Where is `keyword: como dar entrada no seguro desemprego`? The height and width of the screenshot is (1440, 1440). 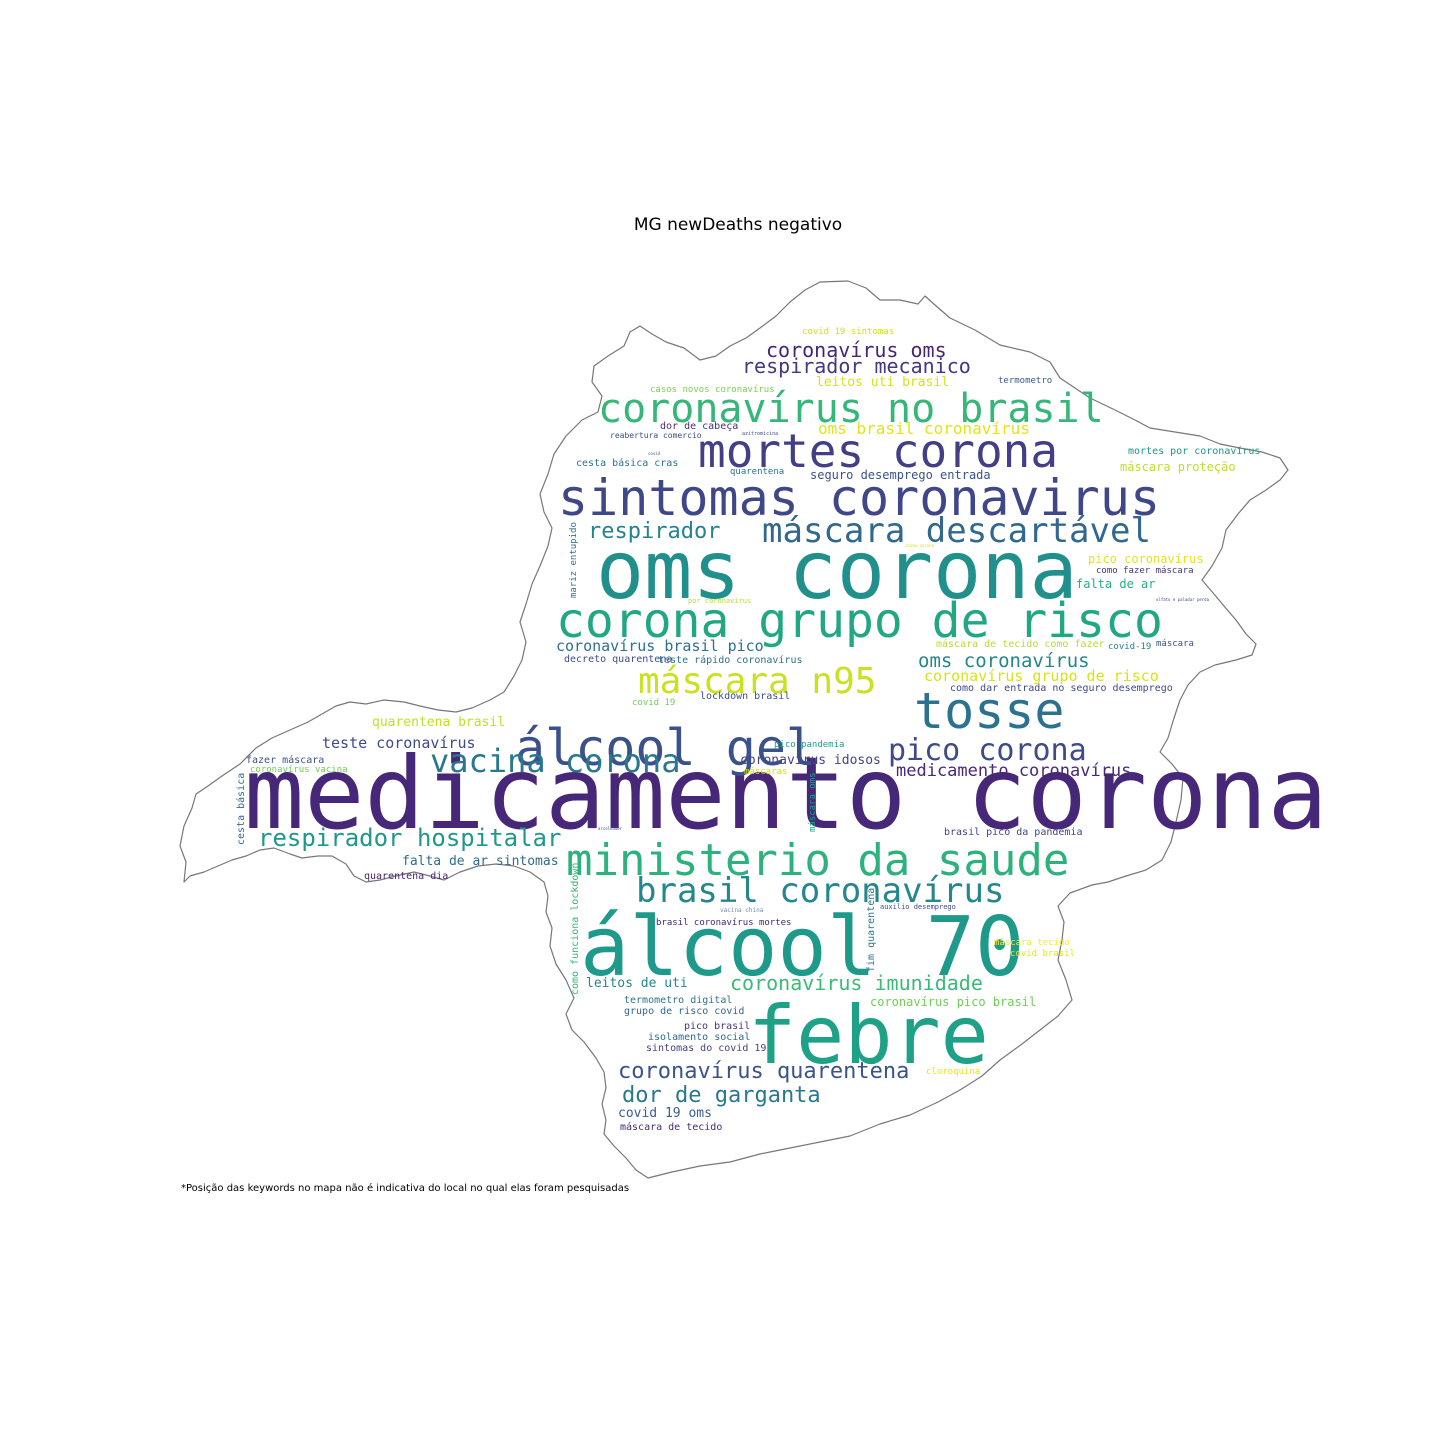 keyword: como dar entrada no seguro desemprego is located at coordinates (1061, 688).